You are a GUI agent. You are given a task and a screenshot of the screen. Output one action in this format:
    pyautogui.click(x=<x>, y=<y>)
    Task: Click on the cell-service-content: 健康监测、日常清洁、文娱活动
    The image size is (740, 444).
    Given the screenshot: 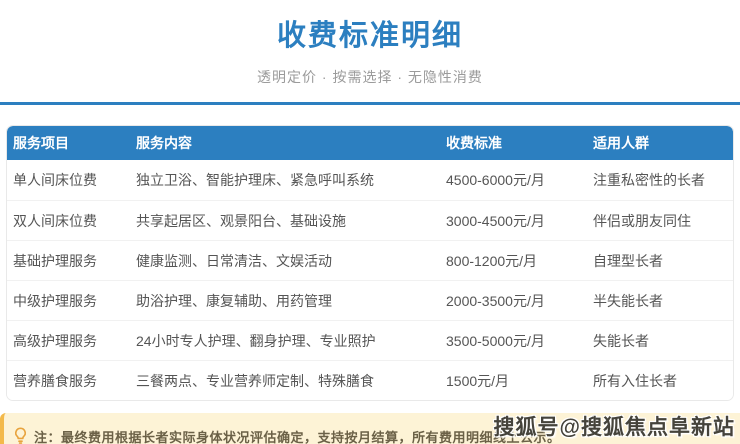 What is the action you would take?
    pyautogui.click(x=234, y=260)
    